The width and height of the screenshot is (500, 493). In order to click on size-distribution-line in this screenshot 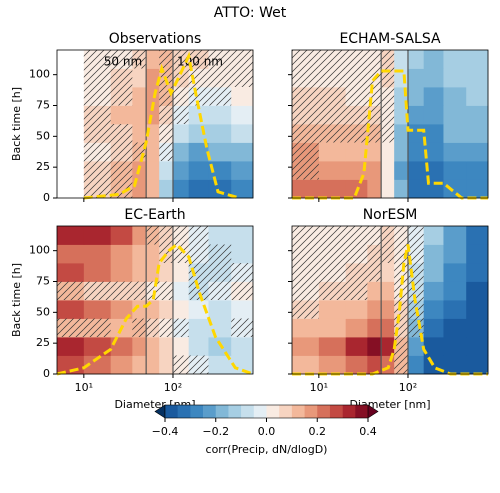, I will do `click(161, 125)`.